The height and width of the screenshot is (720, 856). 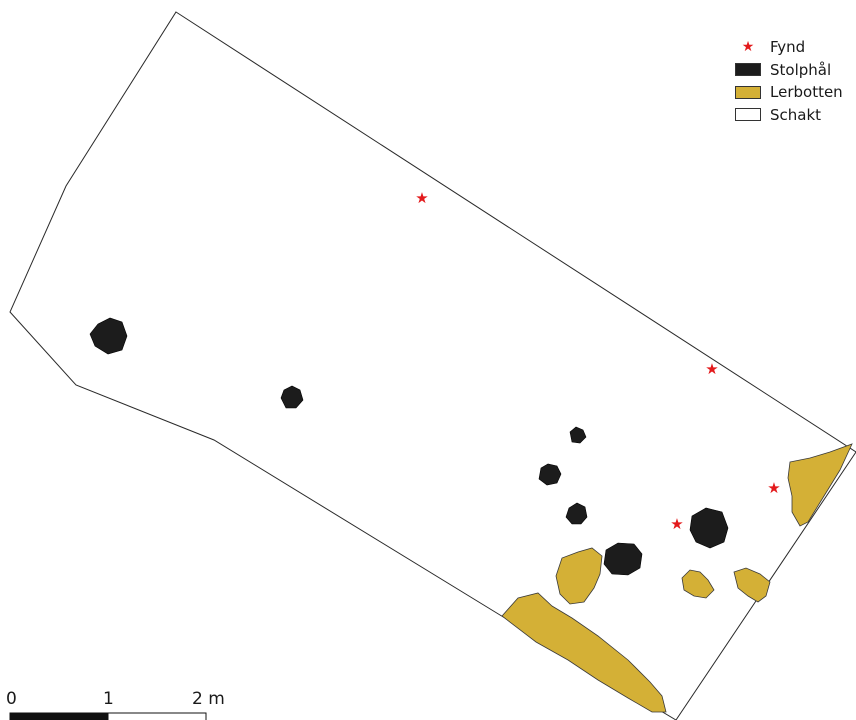 I want to click on scale-label-0: 0, so click(x=11, y=699).